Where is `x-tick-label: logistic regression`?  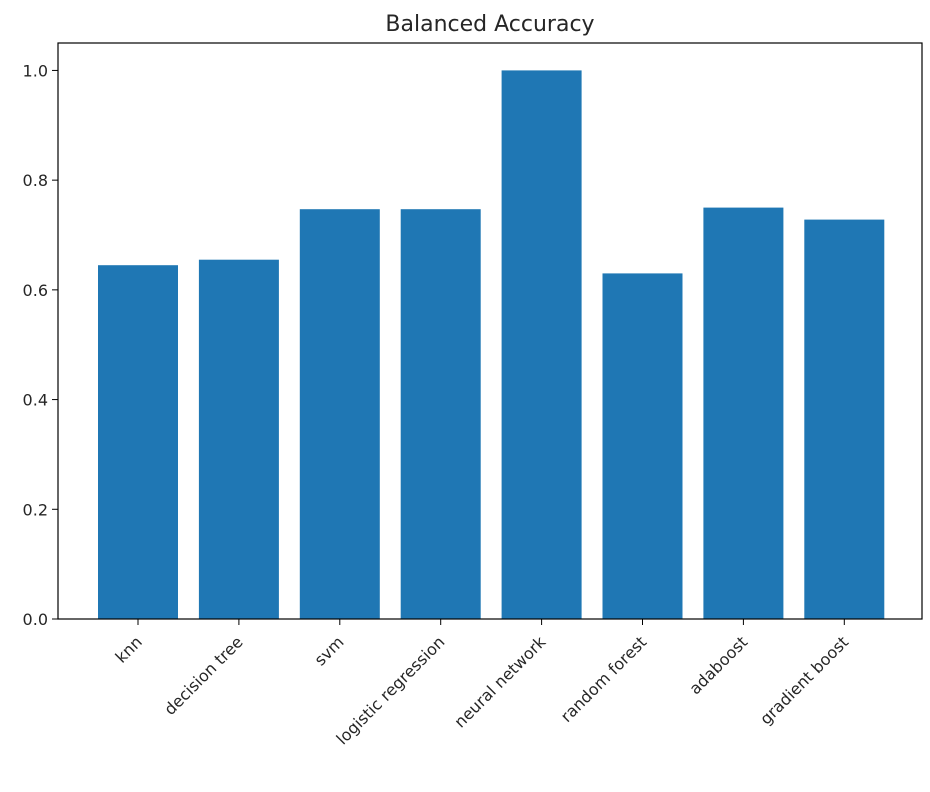
x-tick-label: logistic regression is located at coordinates (390, 690).